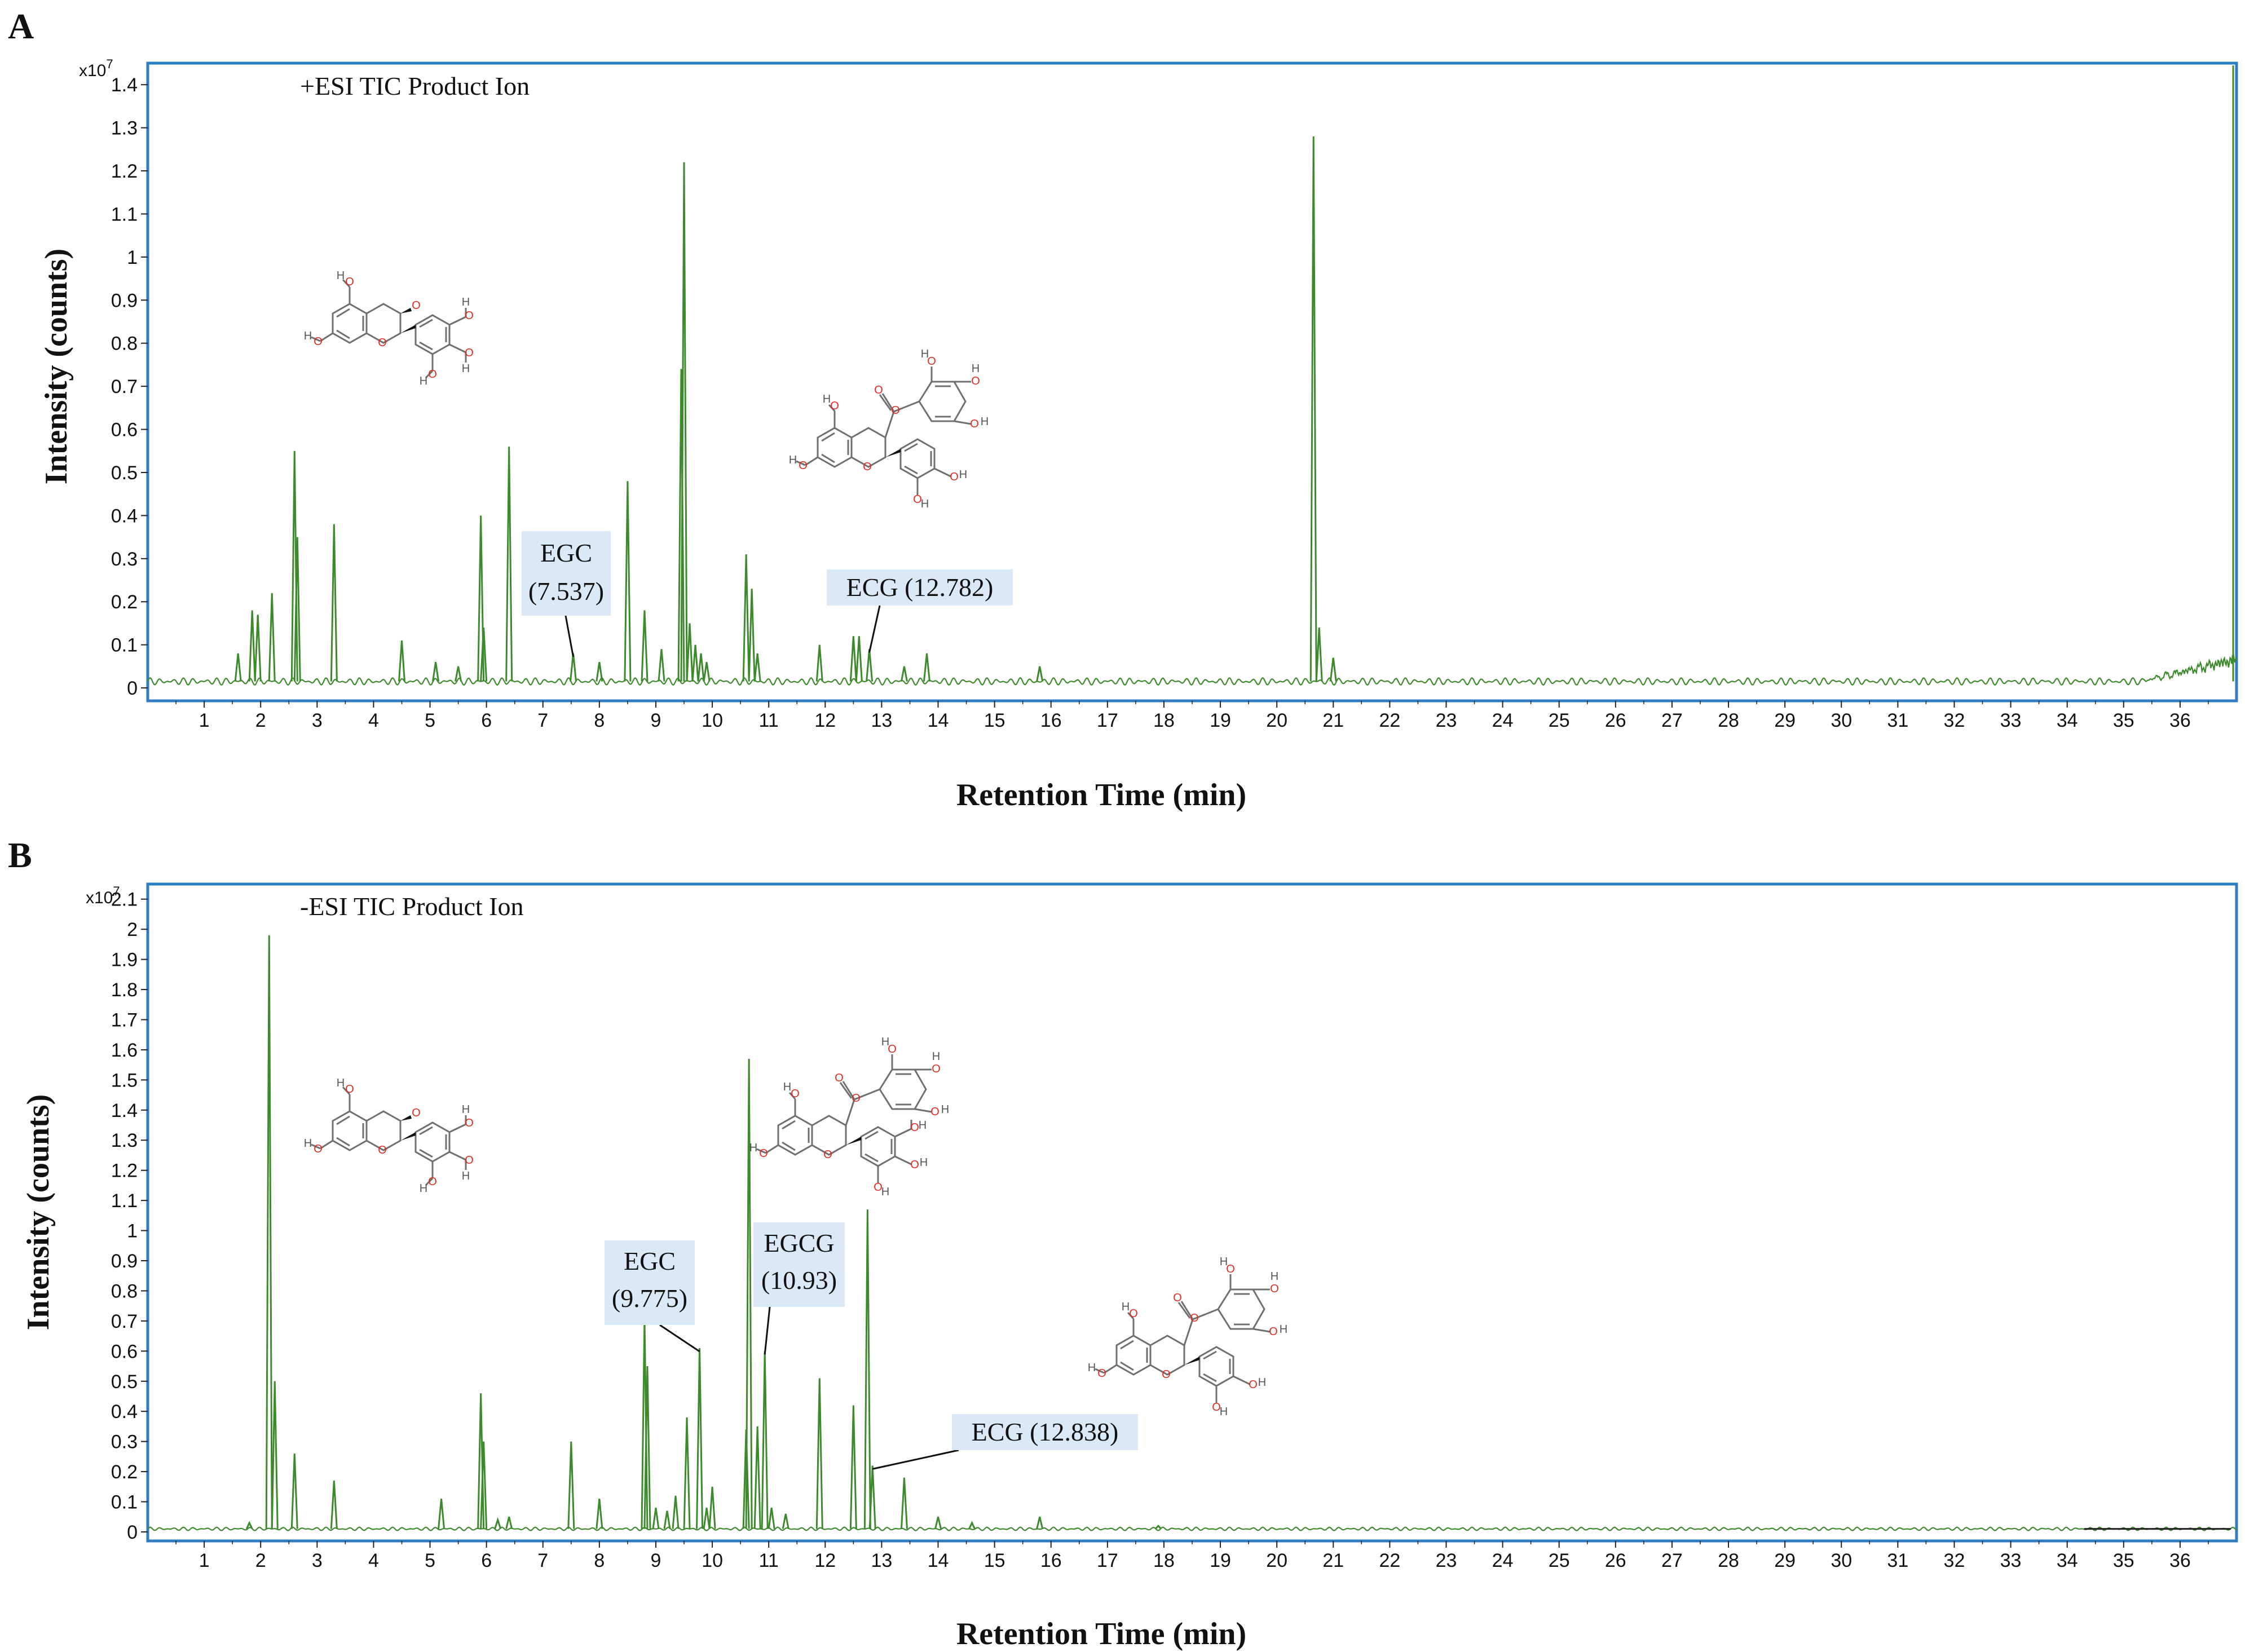 Image resolution: width=2245 pixels, height=1652 pixels. I want to click on panel-b-x-tick-label: 9, so click(656, 1560).